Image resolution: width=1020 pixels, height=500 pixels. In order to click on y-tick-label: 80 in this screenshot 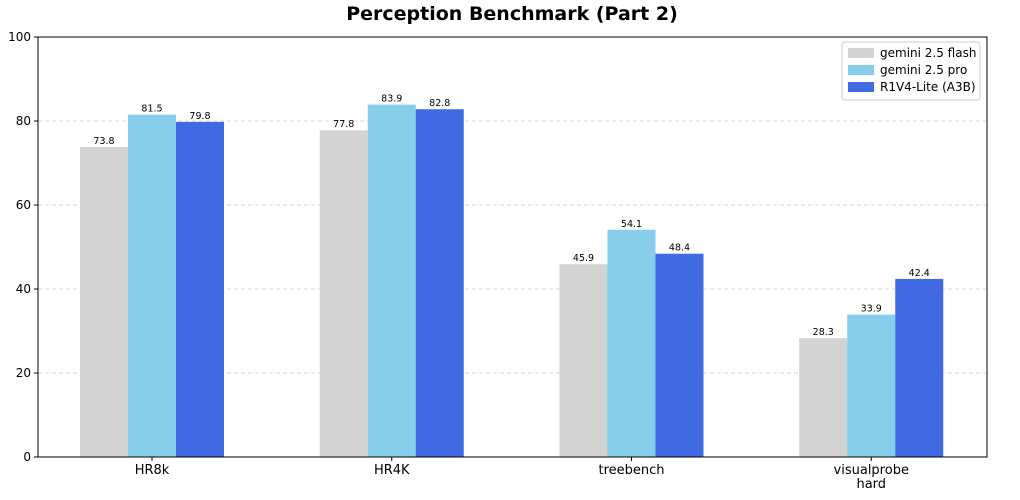, I will do `click(23, 121)`.